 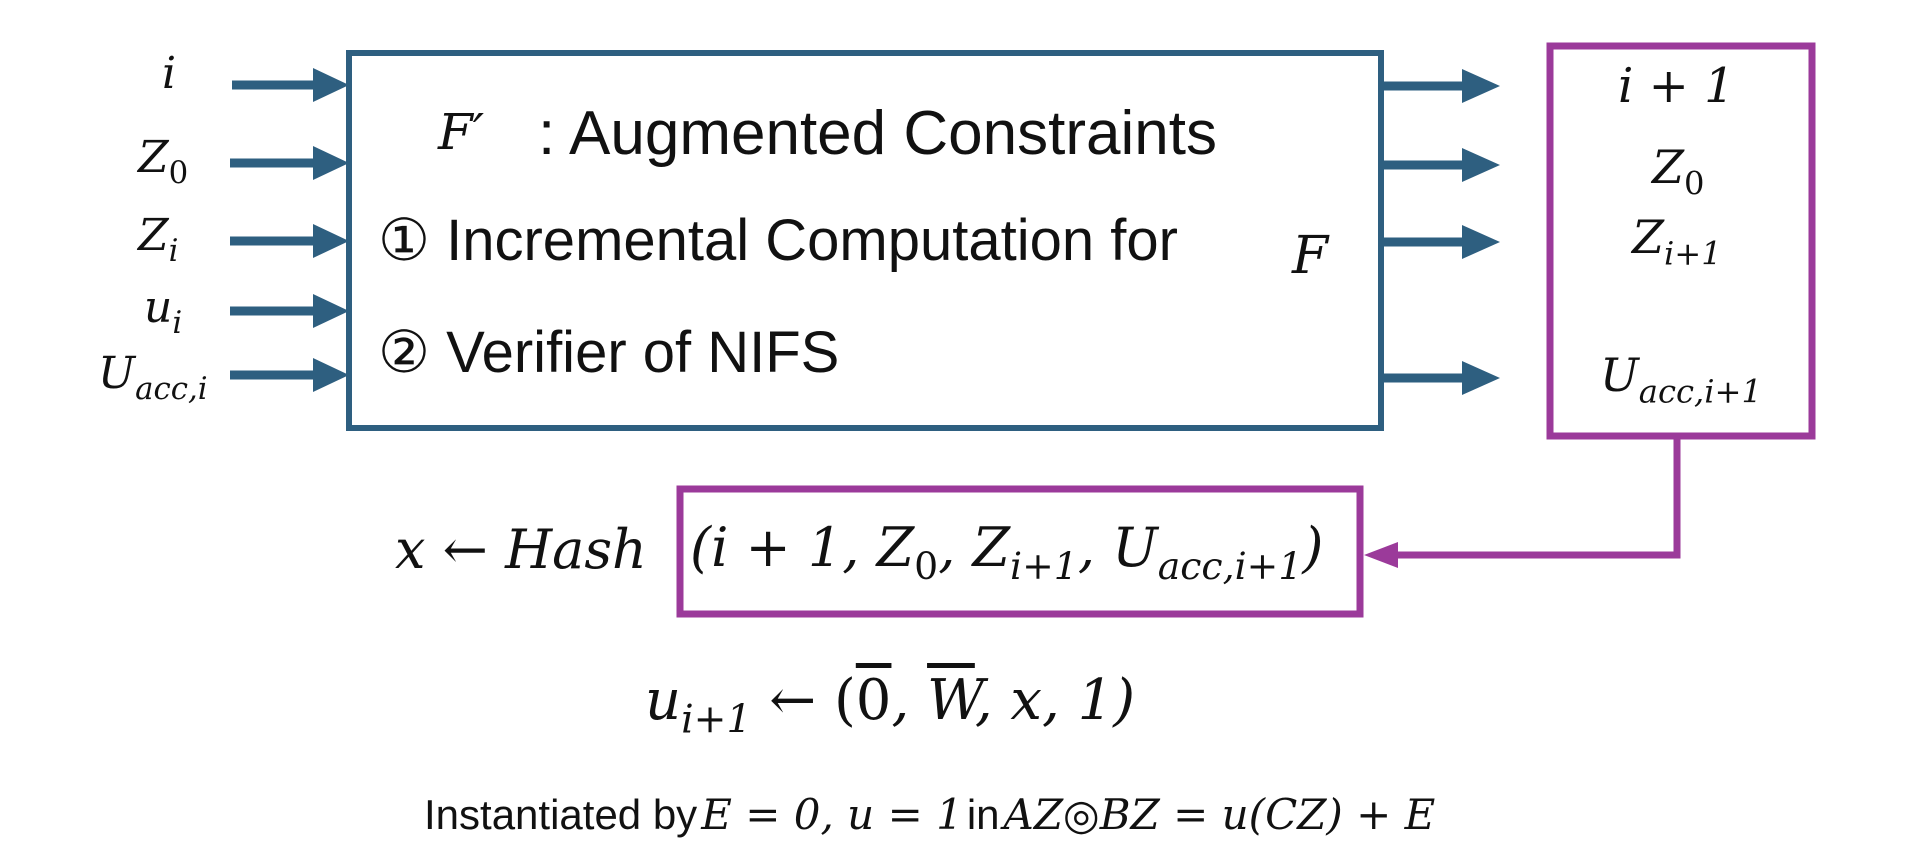 What do you see at coordinates (465, 549) in the screenshot?
I see `hash-arrow: ←` at bounding box center [465, 549].